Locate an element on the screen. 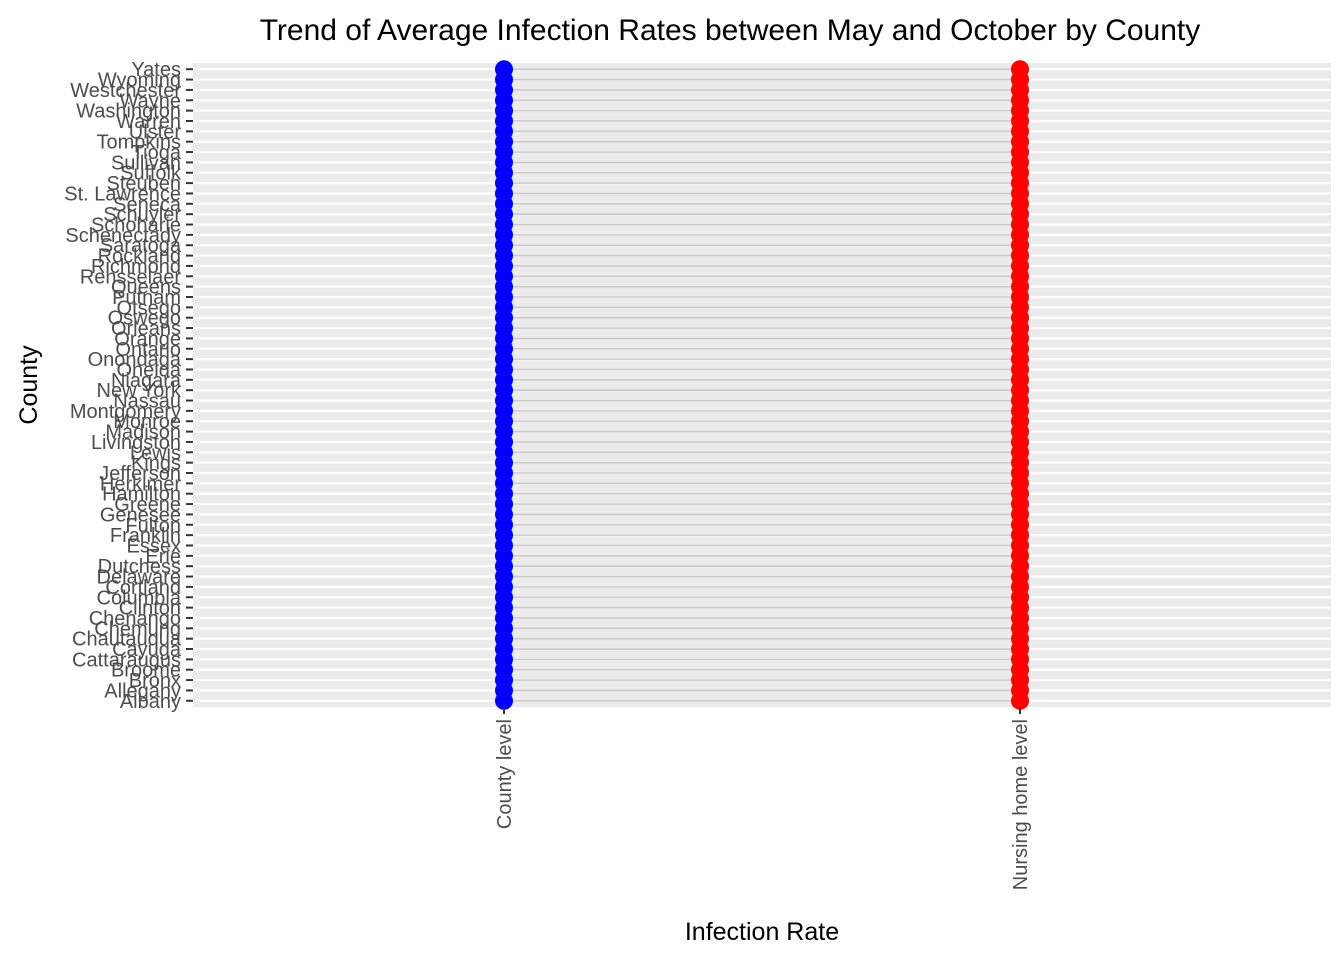  y-tick-label: Franklin is located at coordinates (145, 536).